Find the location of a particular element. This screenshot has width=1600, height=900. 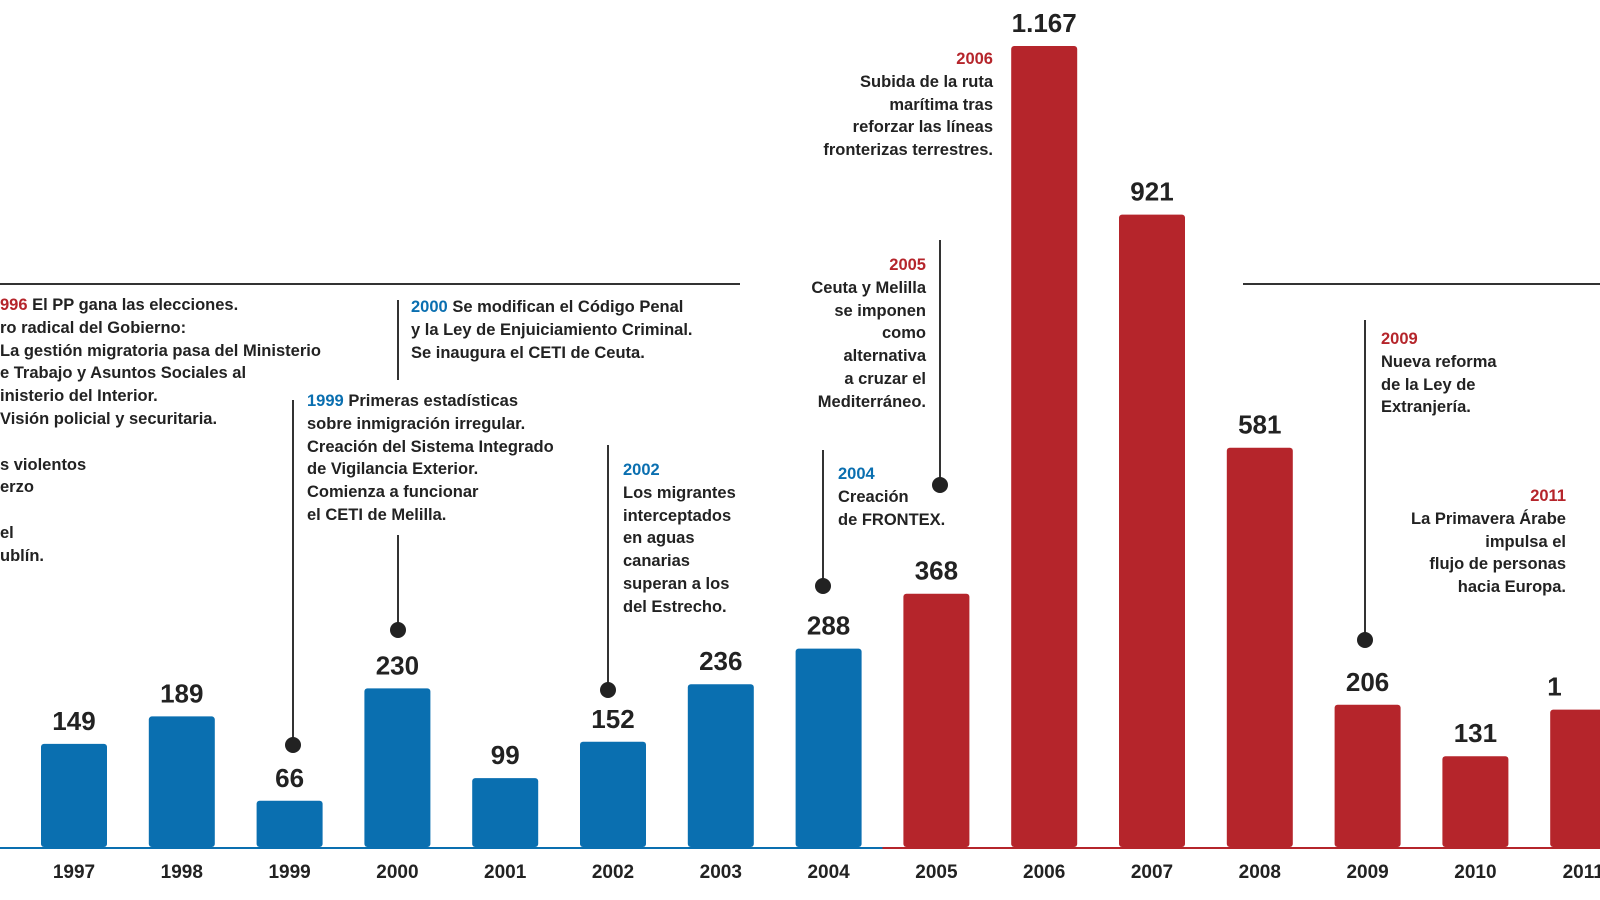

annotation-year: 2002 is located at coordinates (641, 470).